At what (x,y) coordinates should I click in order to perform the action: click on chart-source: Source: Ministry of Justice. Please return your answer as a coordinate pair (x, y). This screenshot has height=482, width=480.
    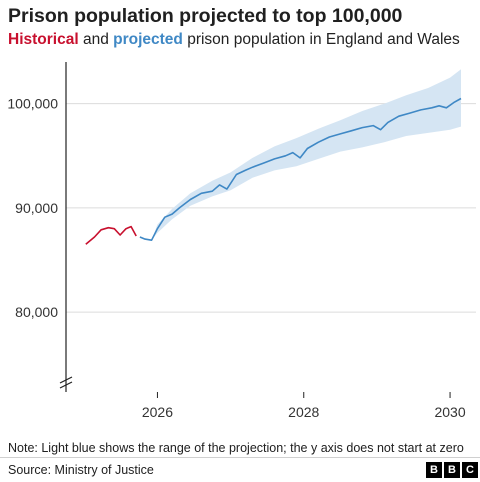
    Looking at the image, I should click on (81, 470).